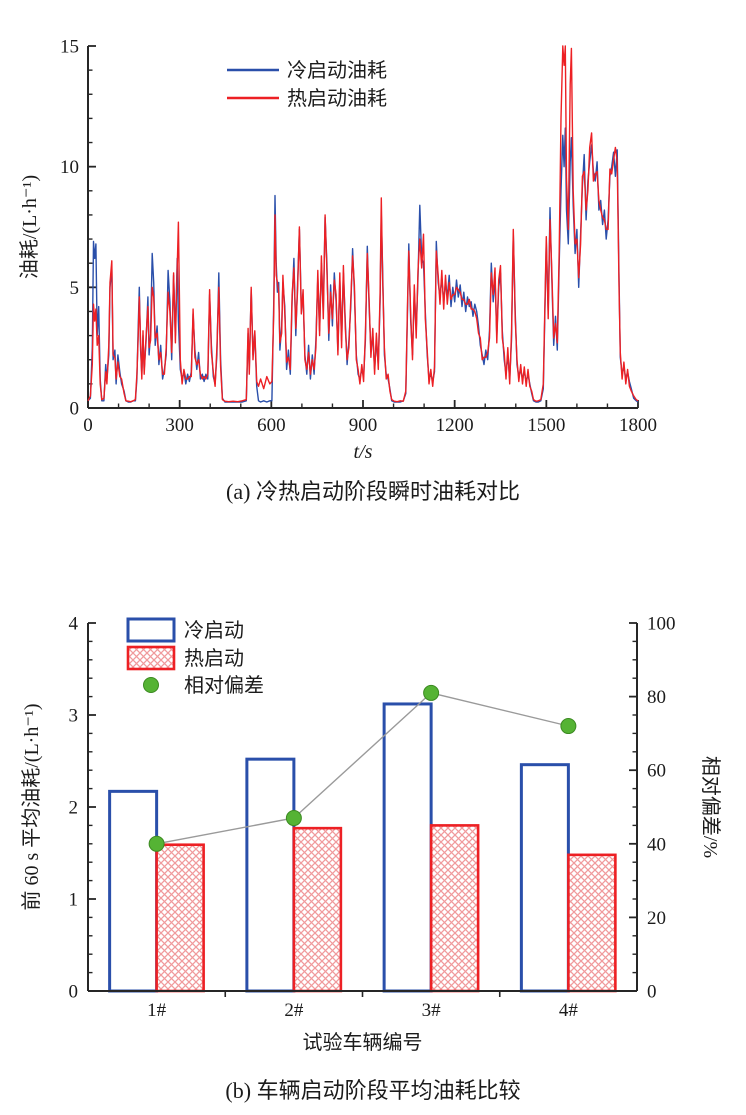 This screenshot has height=1115, width=746. Describe the element at coordinates (656, 844) in the screenshot. I see `right-tick-label: 40` at that location.